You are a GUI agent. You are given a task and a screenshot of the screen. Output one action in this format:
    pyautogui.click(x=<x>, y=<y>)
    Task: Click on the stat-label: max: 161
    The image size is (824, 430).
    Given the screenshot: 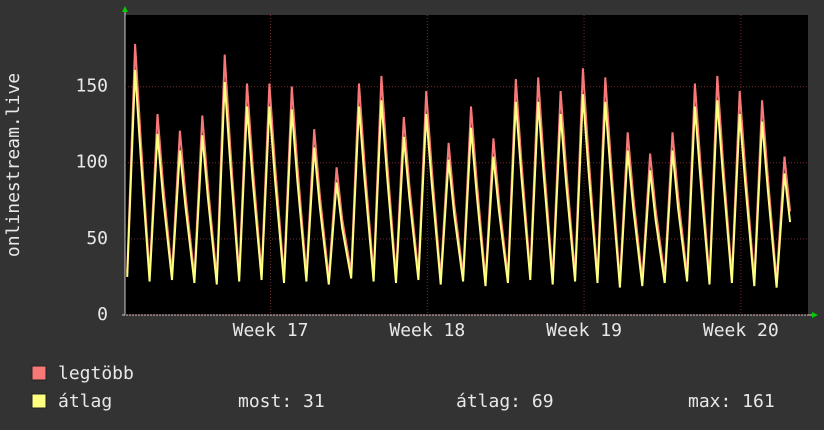 What is the action you would take?
    pyautogui.click(x=731, y=401)
    